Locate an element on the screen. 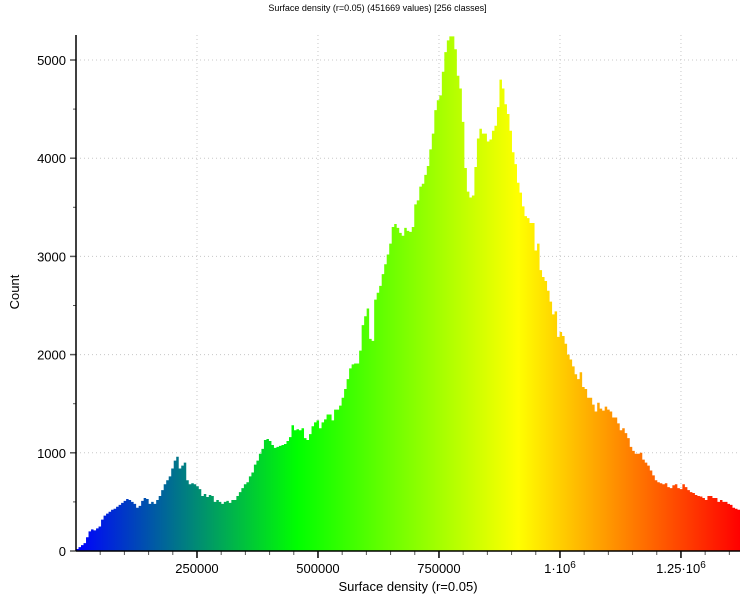 Image resolution: width=755 pixels, height=600 pixels. x-tick-label: 750000 is located at coordinates (438, 568).